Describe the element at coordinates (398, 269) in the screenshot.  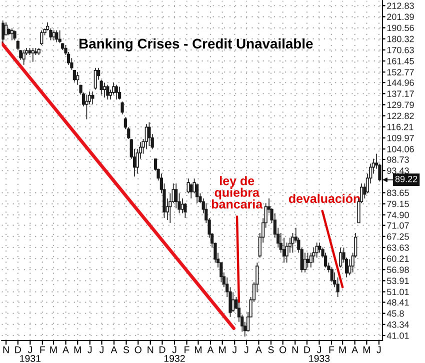
I see `y-tick-label: 56.98` at that location.